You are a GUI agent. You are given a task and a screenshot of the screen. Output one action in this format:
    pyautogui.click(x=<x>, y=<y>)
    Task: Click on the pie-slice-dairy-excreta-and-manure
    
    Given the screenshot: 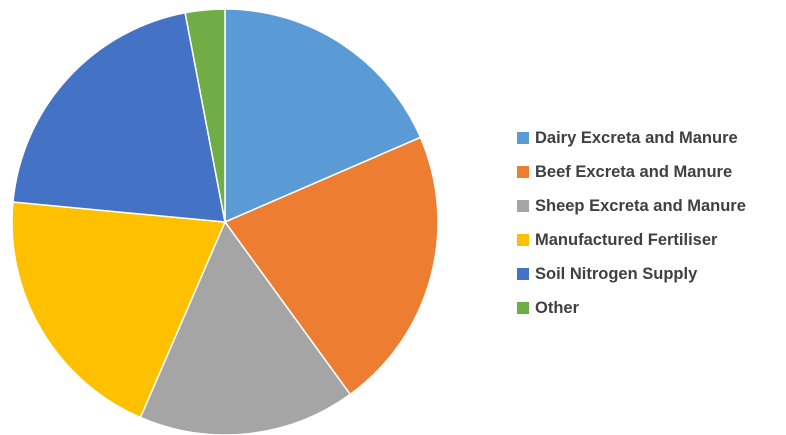 What is the action you would take?
    pyautogui.click(x=323, y=116)
    